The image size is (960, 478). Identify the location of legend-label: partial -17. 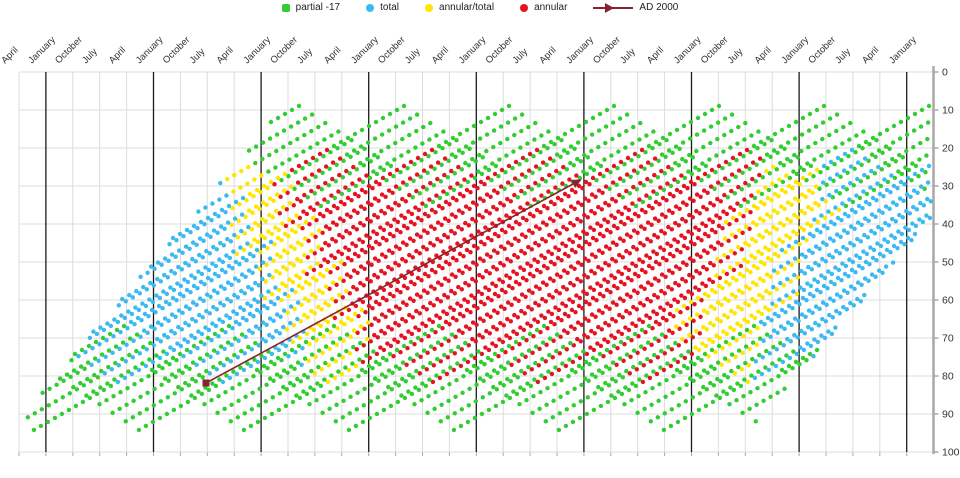
(318, 7).